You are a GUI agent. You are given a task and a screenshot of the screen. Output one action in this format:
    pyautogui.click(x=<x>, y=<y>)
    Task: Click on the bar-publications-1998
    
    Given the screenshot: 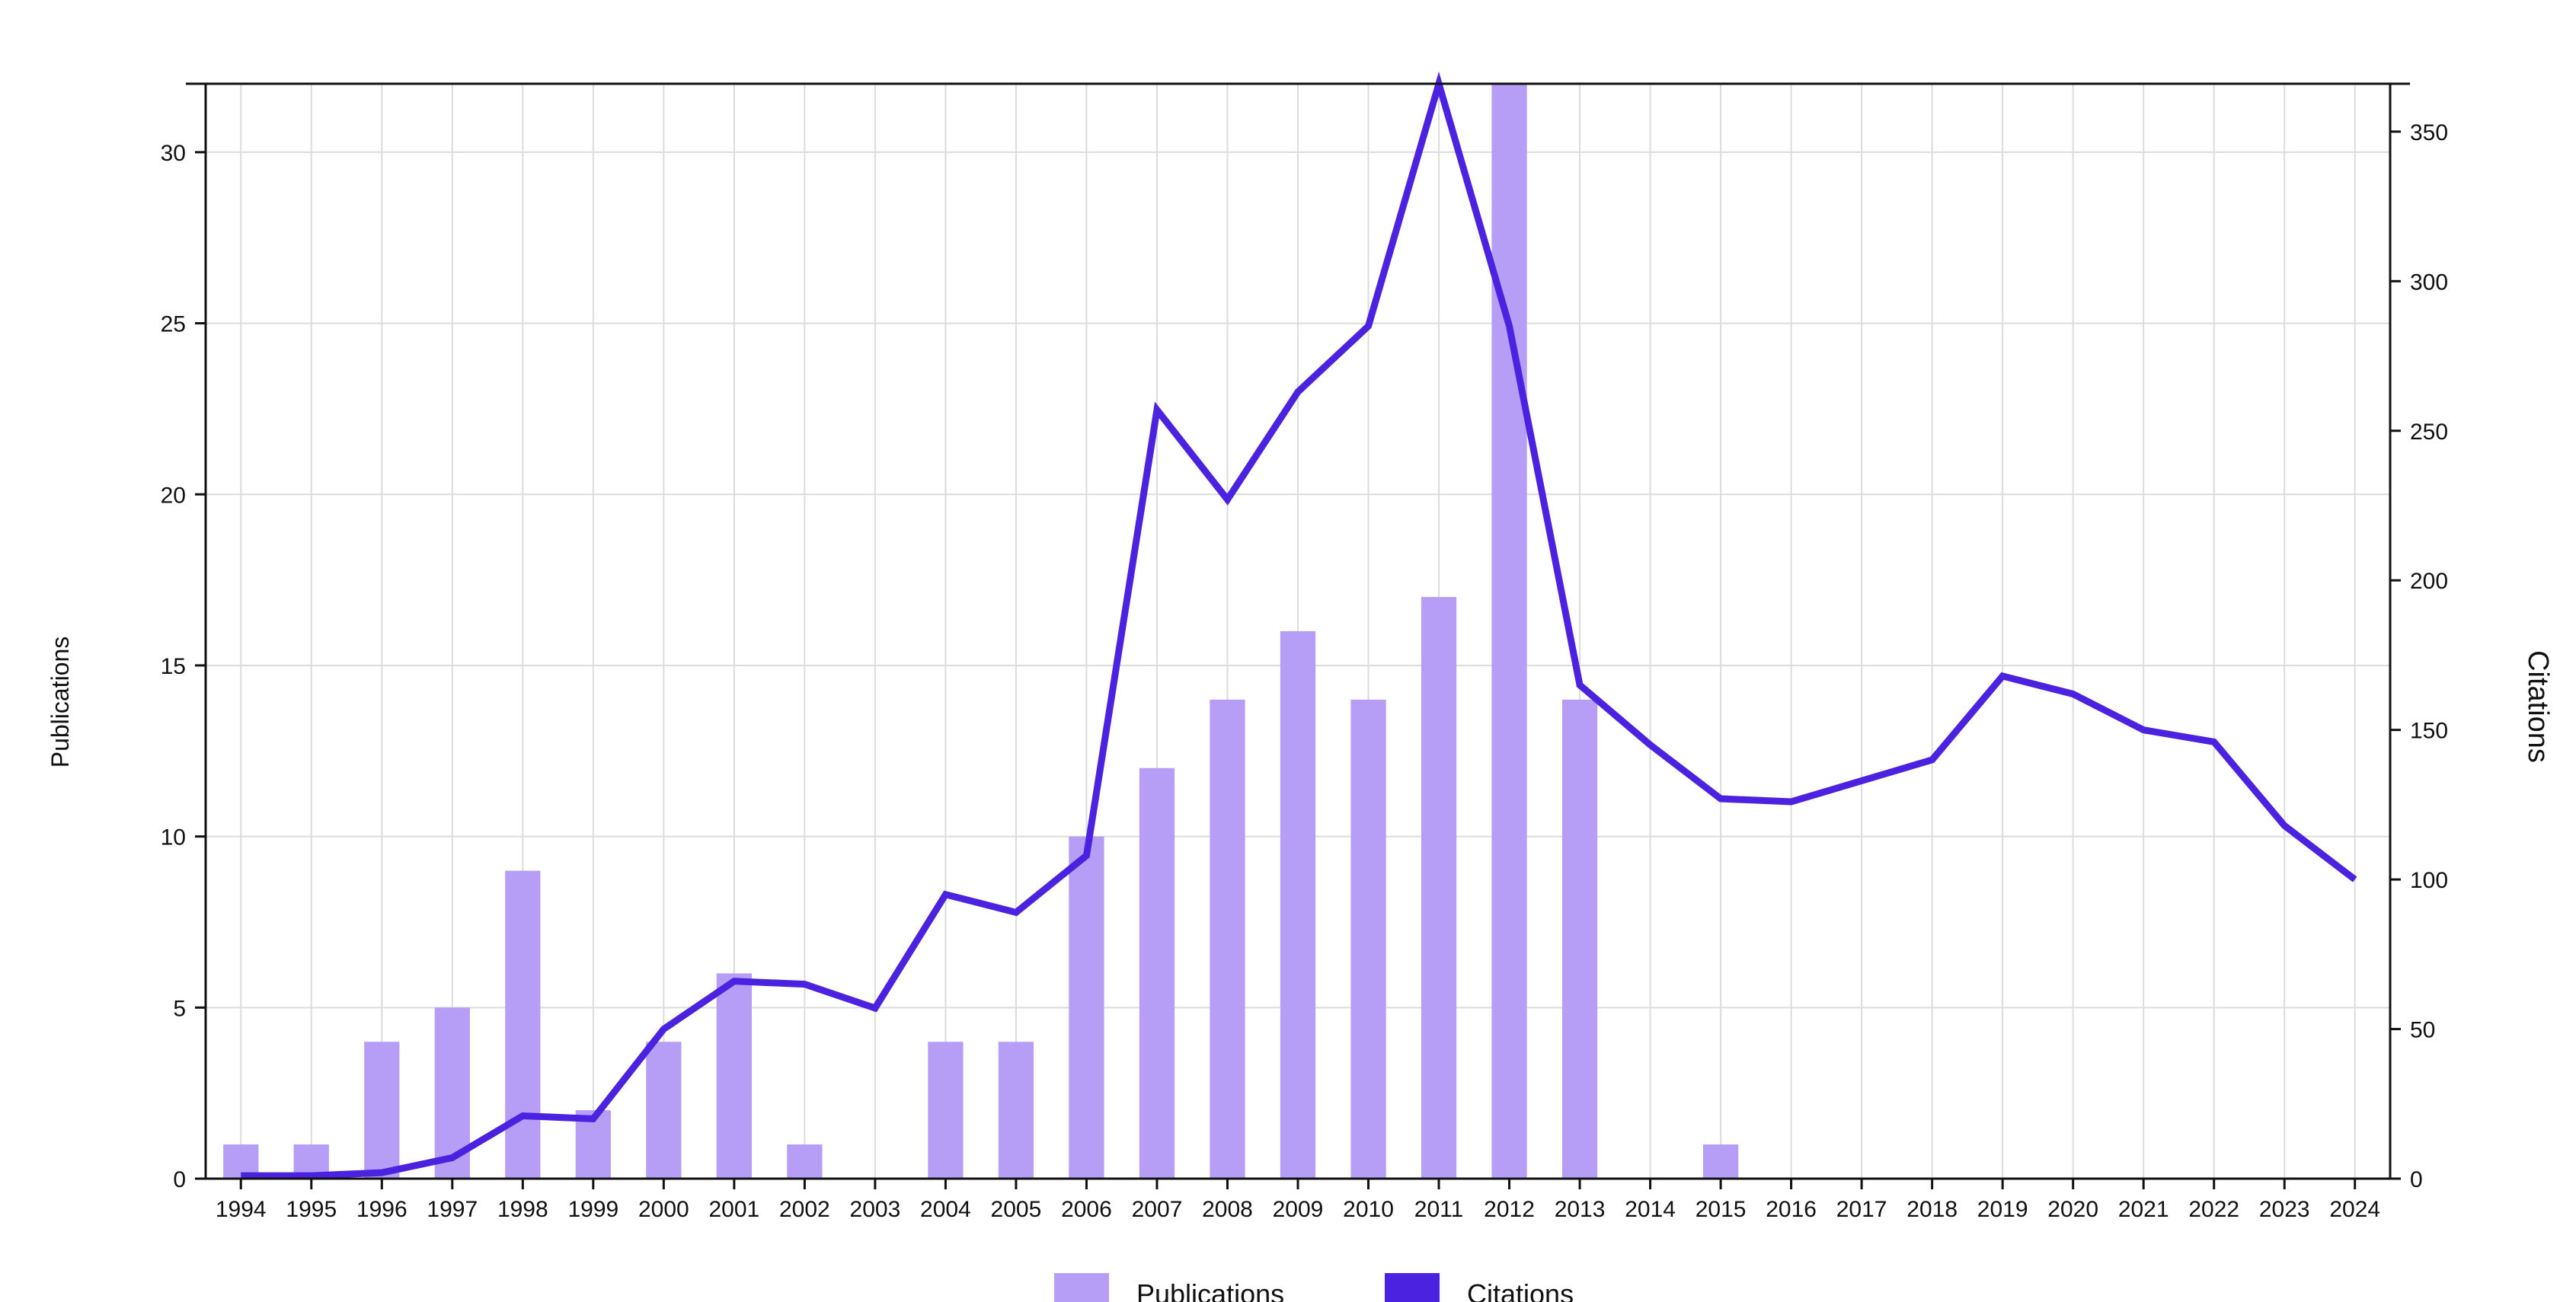 What is the action you would take?
    pyautogui.click(x=523, y=1024)
    